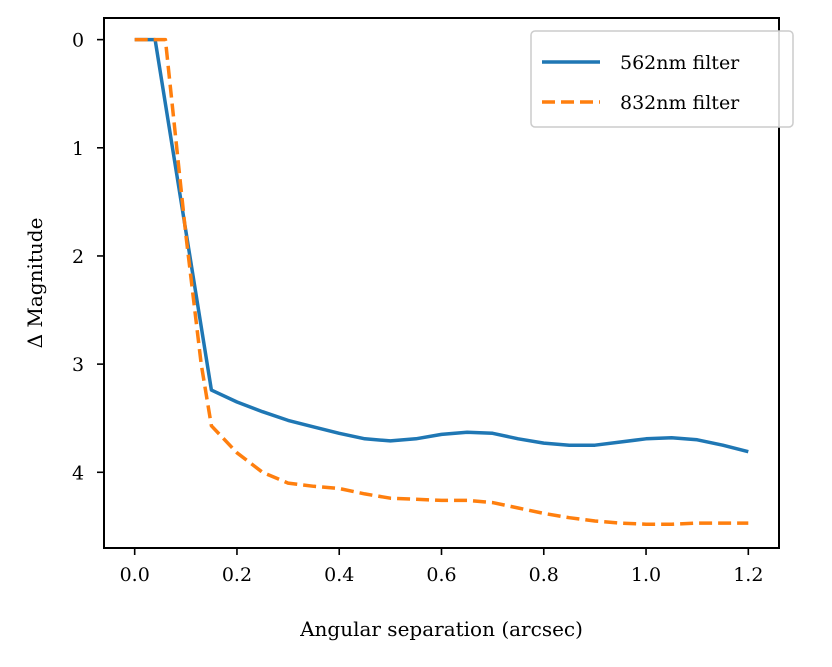 Image resolution: width=832 pixels, height=667 pixels. Describe the element at coordinates (88, 257) in the screenshot. I see `y-axis: 0 1 2 3 4` at that location.